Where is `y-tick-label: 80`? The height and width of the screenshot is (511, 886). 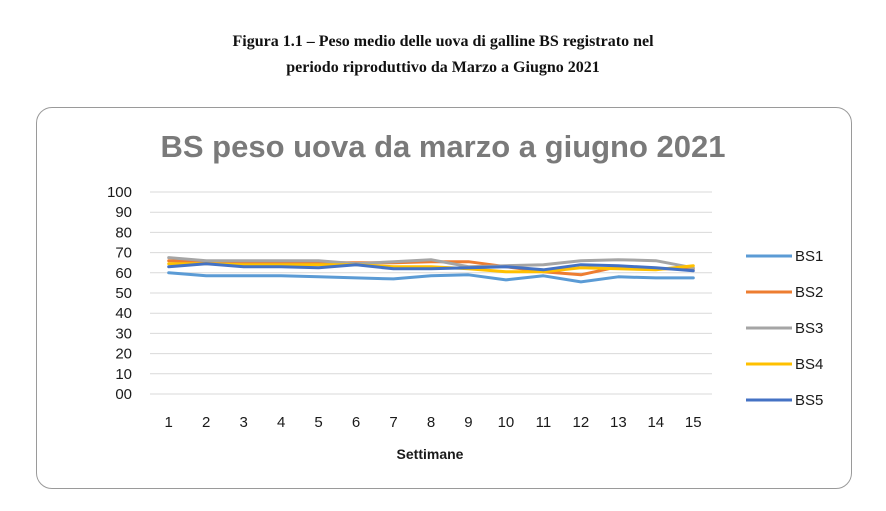 y-tick-label: 80 is located at coordinates (123, 232).